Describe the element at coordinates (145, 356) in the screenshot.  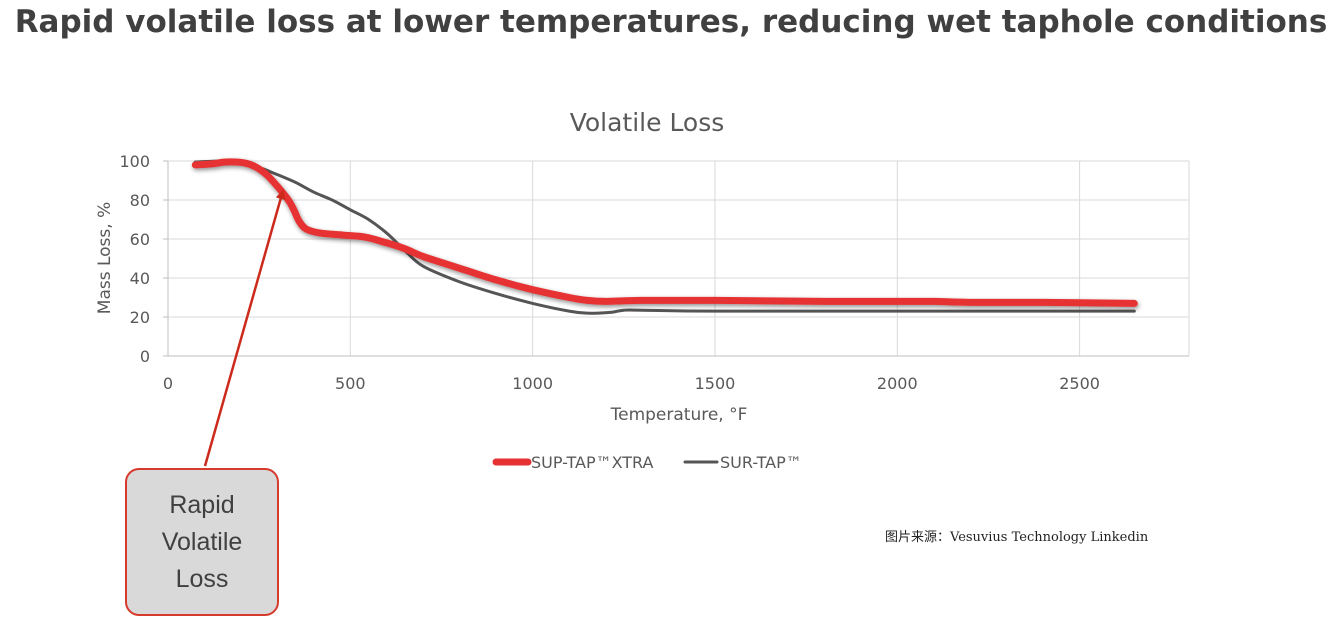
I see `y-tick-label: 0` at that location.